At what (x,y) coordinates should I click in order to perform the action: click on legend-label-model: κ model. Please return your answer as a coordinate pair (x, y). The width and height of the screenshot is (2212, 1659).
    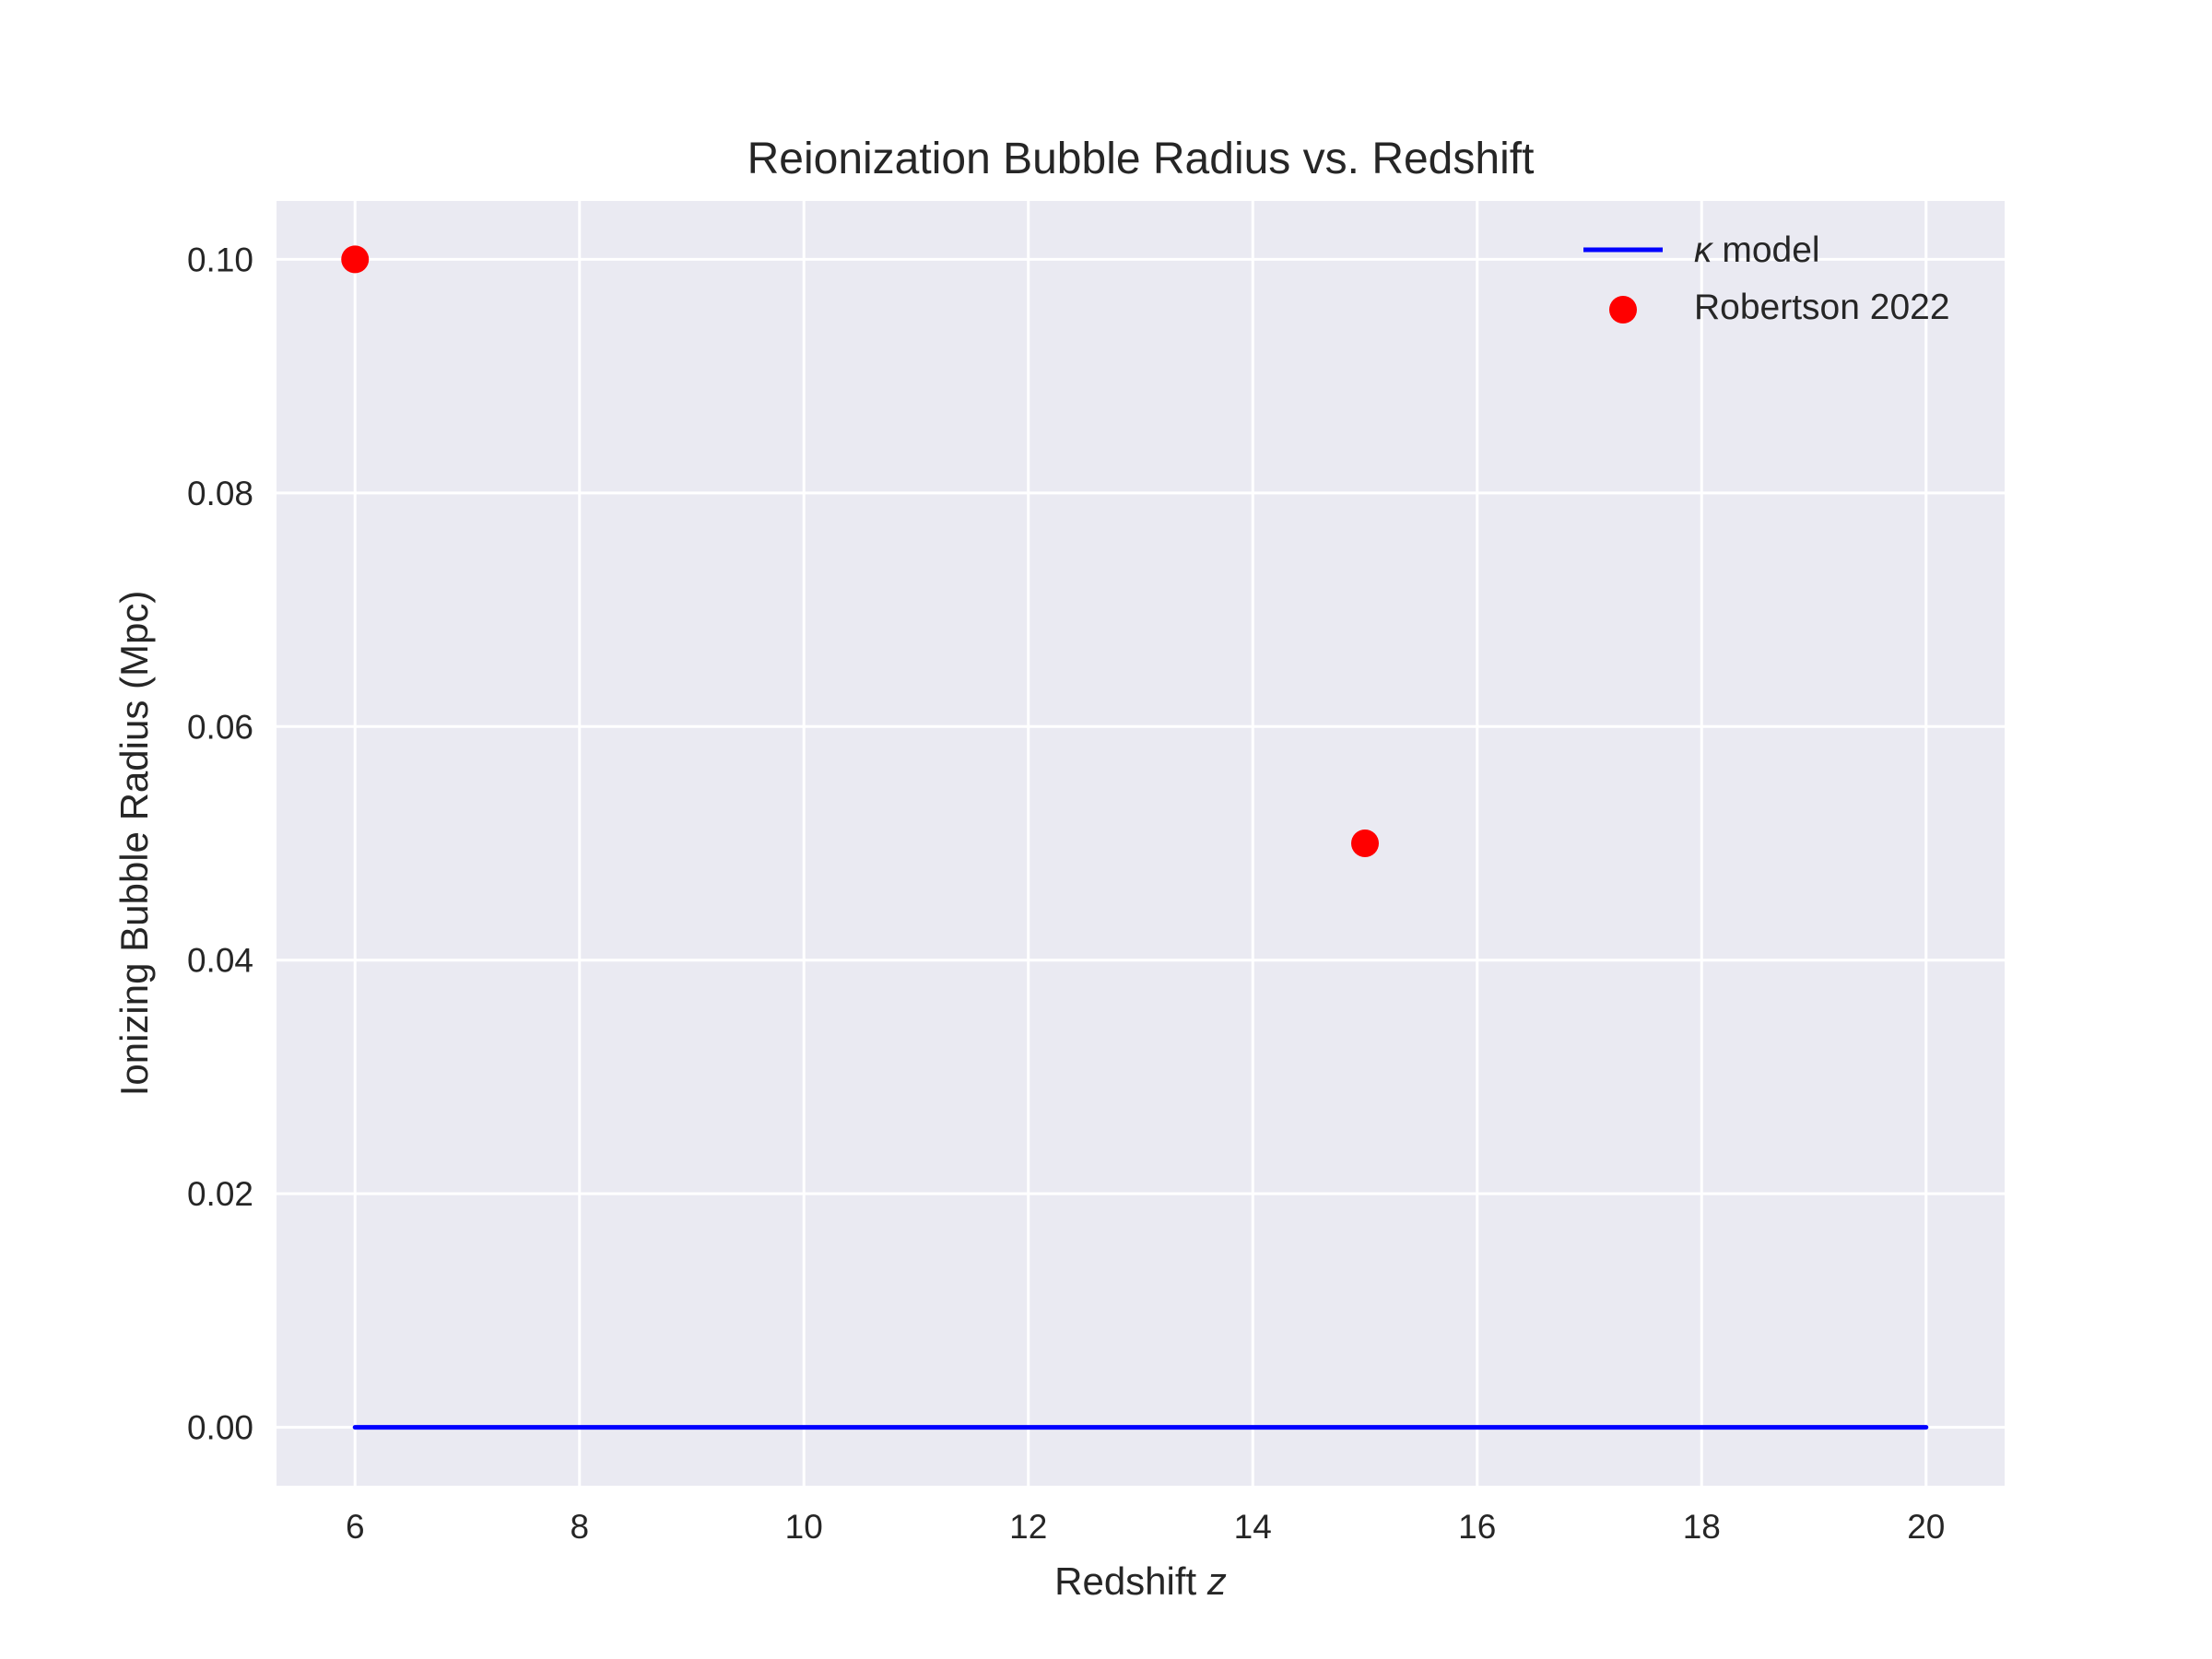
    Looking at the image, I should click on (1757, 250).